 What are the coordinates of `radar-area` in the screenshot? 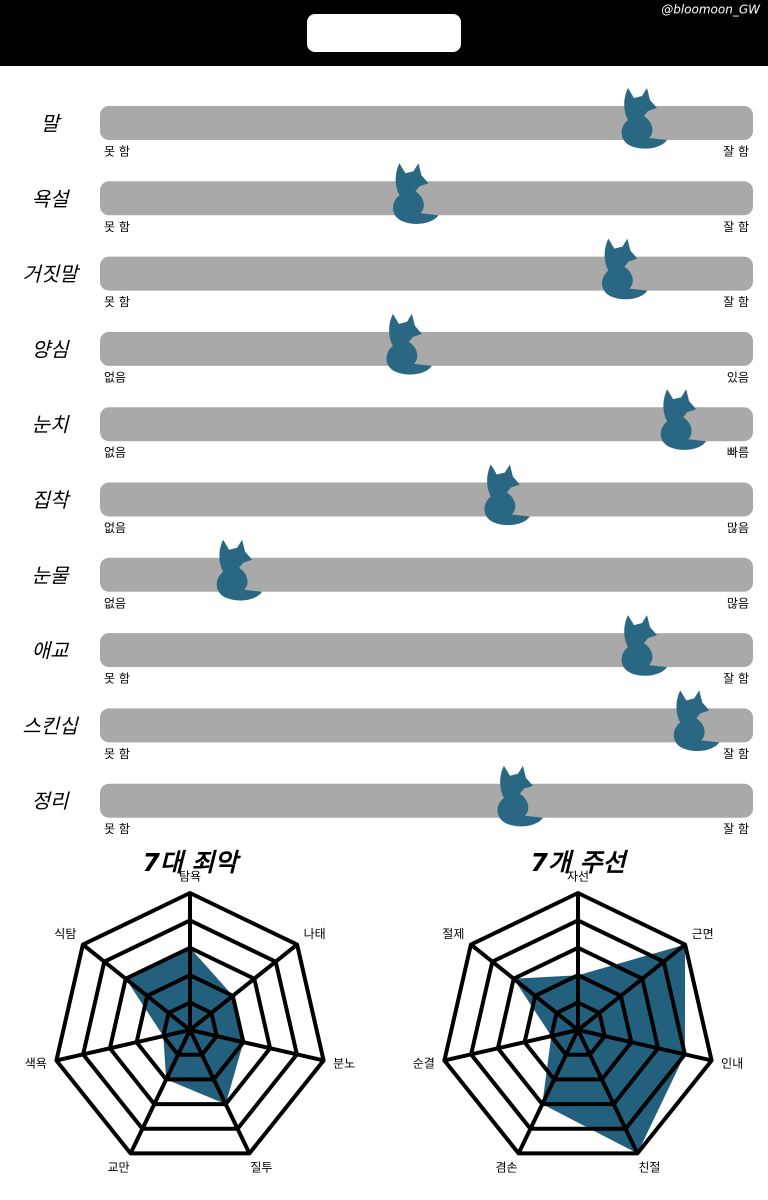 It's located at (599, 1049).